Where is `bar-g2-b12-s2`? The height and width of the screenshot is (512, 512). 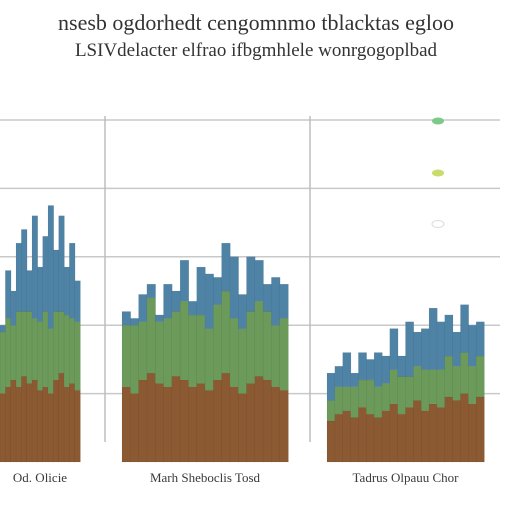
bar-g2-b12-s2 is located at coordinates (425, 349).